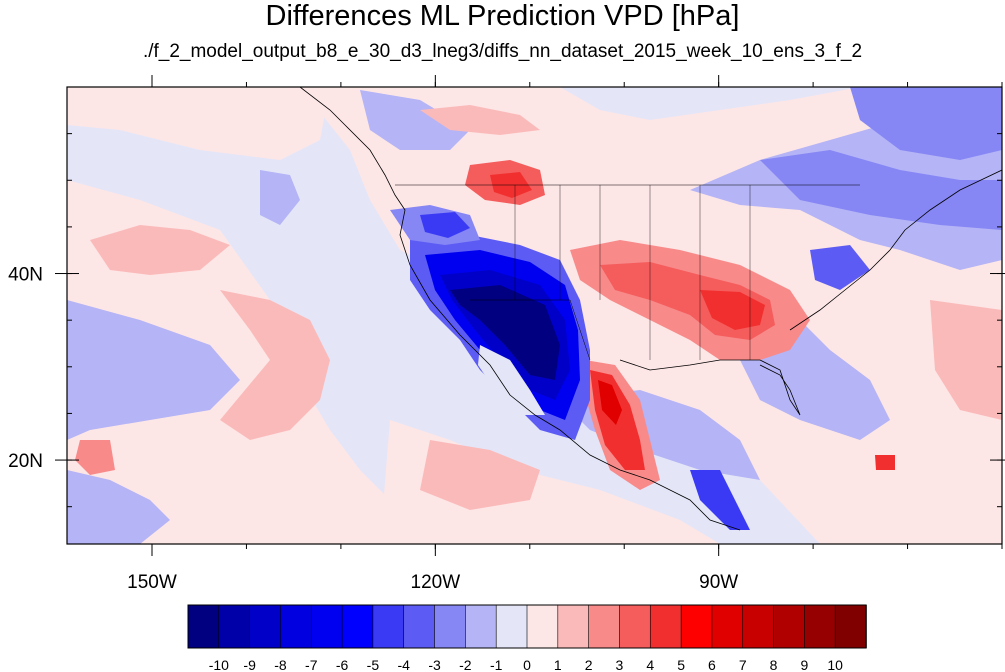 This screenshot has height=672, width=1005. I want to click on colorbar-tick-label: -6, so click(342, 664).